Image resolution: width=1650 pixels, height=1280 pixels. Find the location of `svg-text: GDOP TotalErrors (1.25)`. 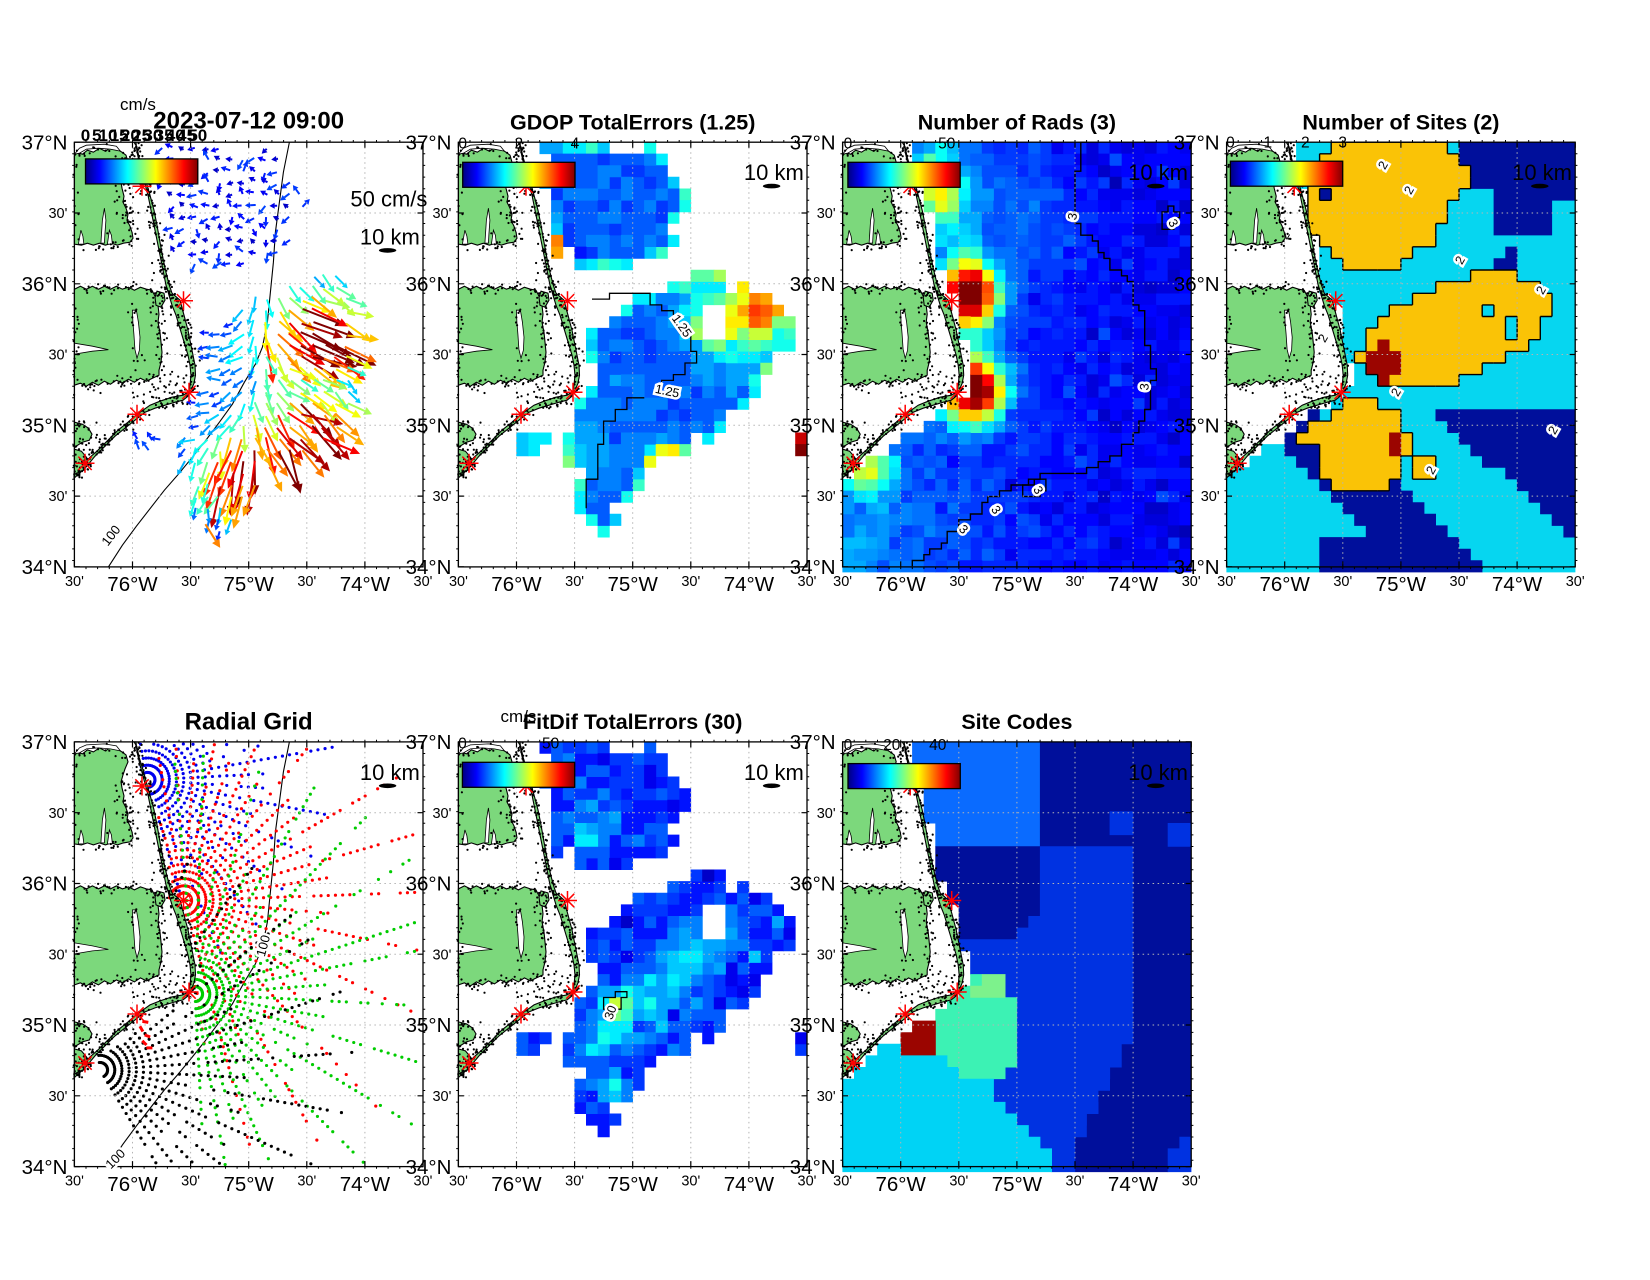

svg-text: GDOP TotalErrors (1.25) is located at coordinates (632, 123).